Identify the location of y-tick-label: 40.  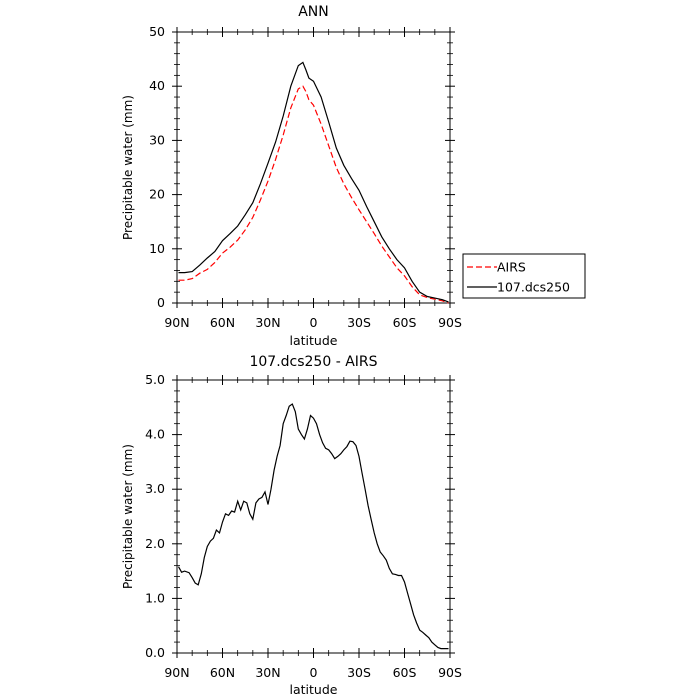
(157, 85).